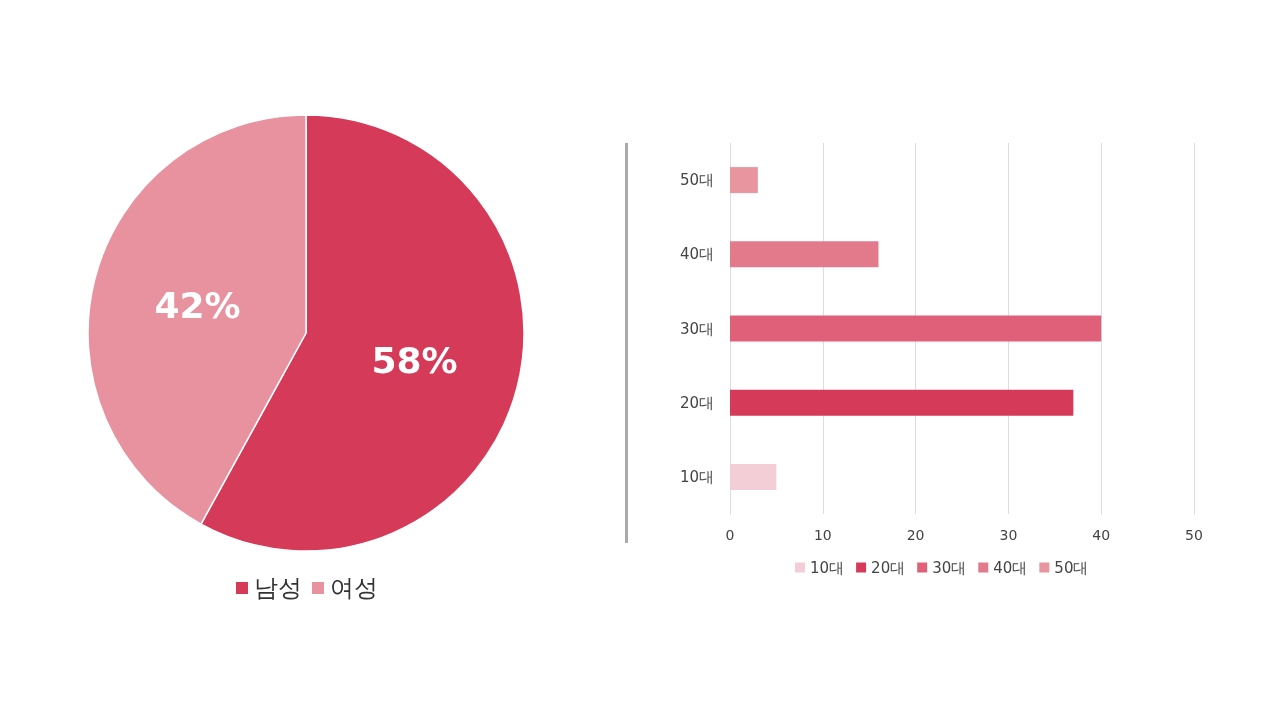  I want to click on legend-label: 30대, so click(949, 567).